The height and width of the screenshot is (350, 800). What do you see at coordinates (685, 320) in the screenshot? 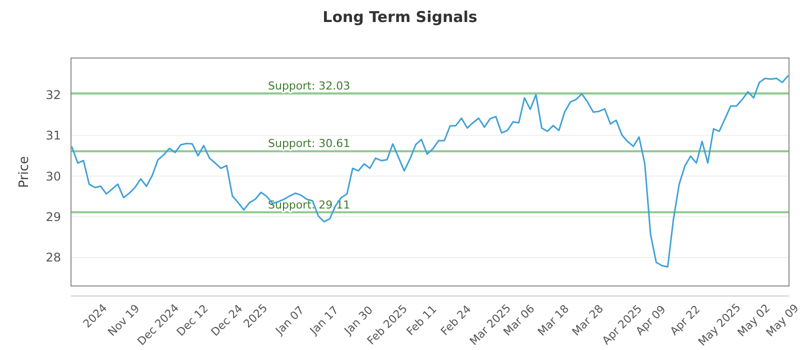
I see `x-tick-label: Apr 22` at bounding box center [685, 320].